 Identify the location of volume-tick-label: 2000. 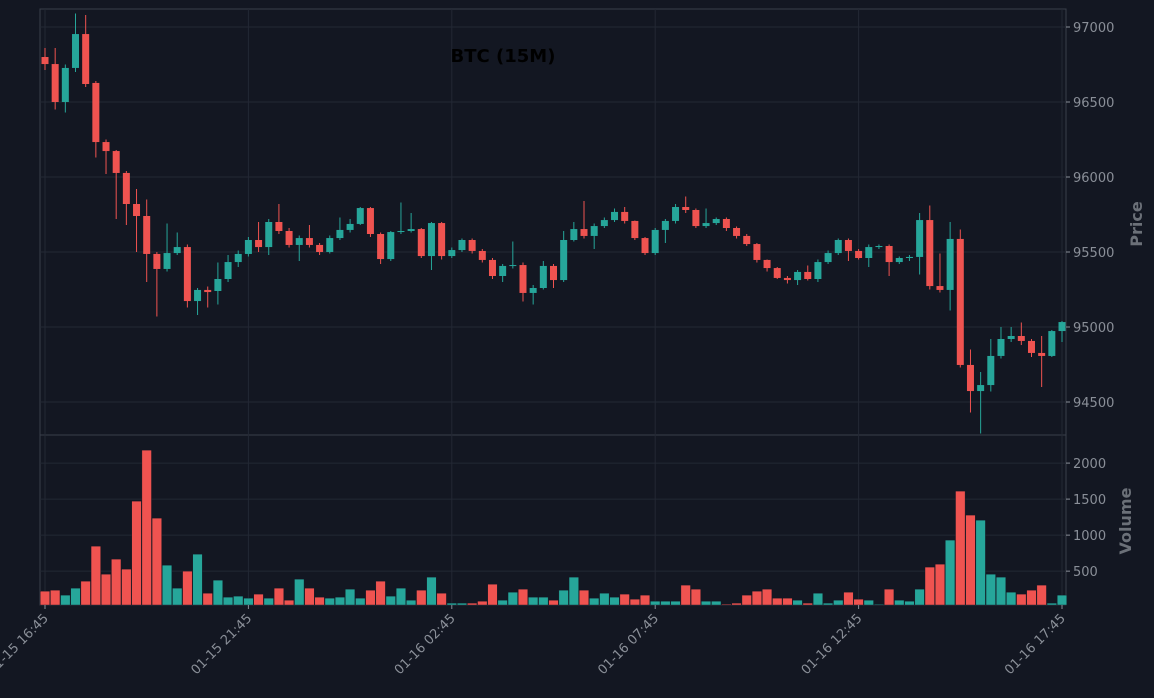
(1089, 464).